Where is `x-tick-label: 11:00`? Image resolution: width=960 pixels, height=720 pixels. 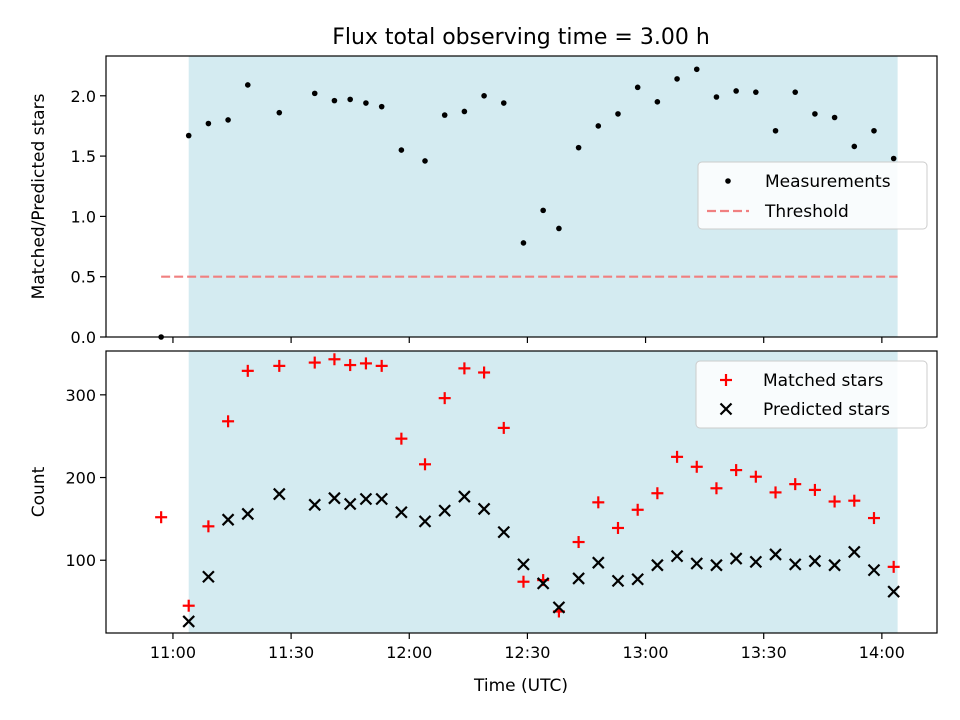 x-tick-label: 11:00 is located at coordinates (173, 652).